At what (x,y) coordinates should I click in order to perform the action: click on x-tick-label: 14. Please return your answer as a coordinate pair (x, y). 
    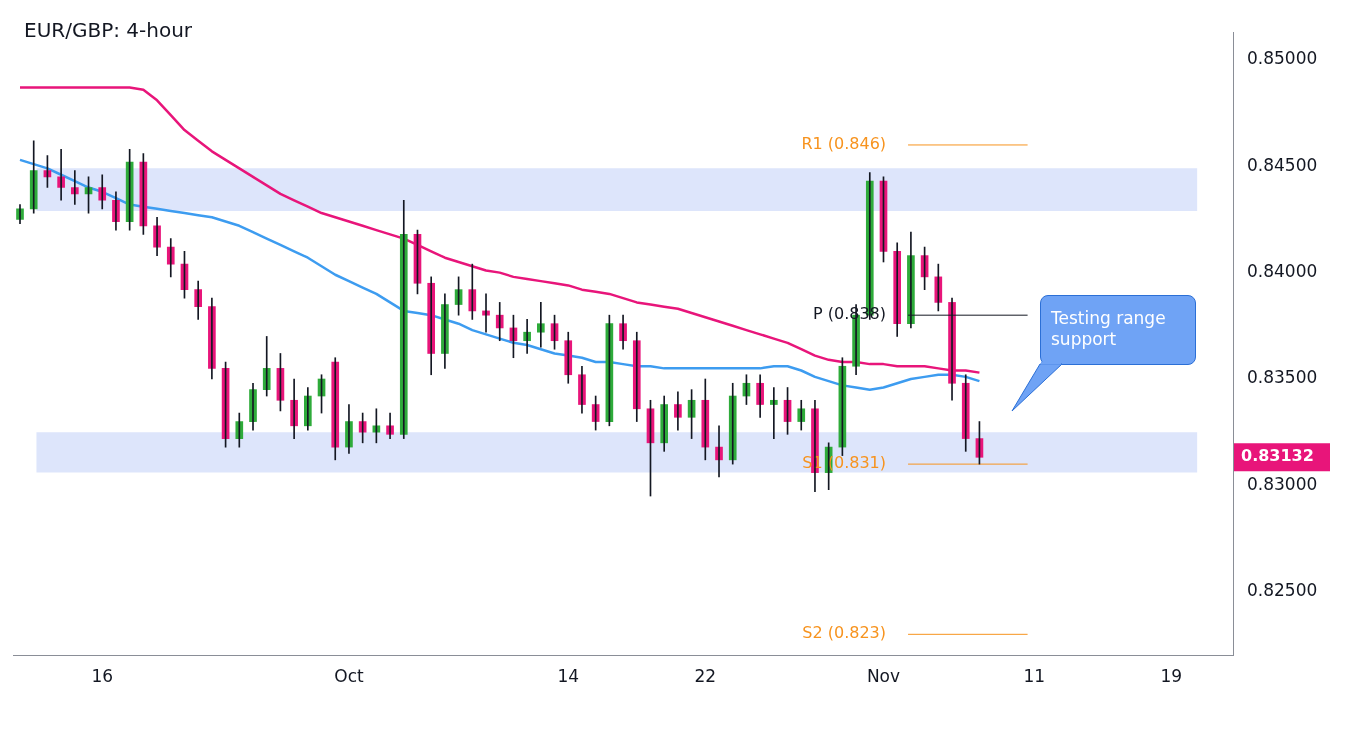
    Looking at the image, I should click on (568, 676).